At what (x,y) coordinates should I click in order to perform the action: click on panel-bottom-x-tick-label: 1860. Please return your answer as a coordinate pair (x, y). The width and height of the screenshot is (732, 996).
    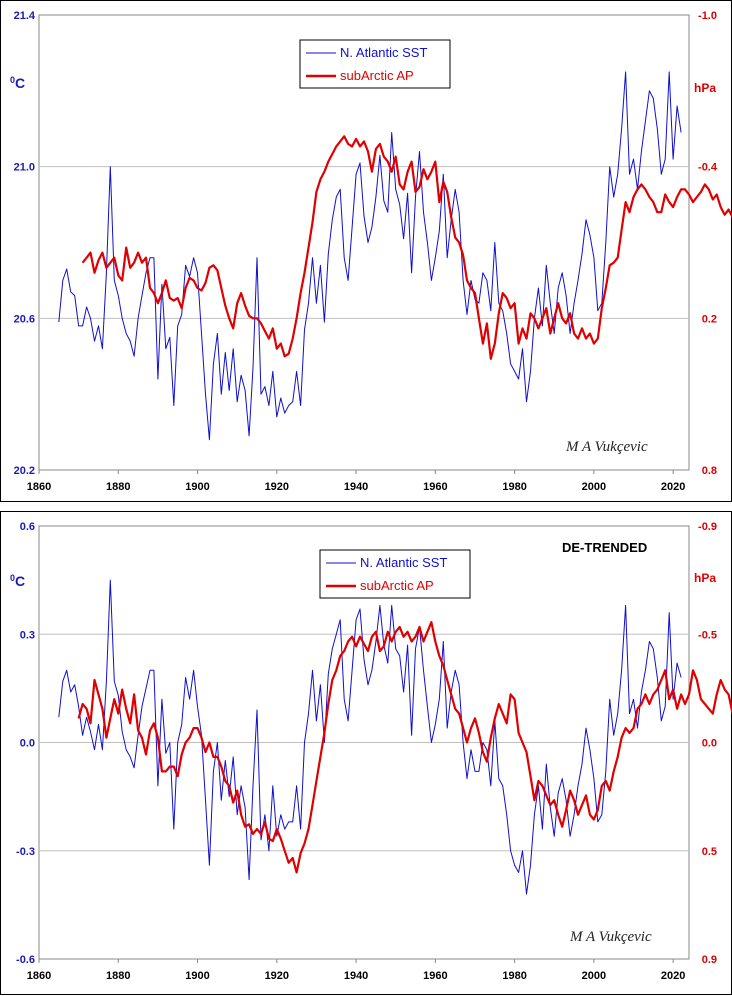
    Looking at the image, I should click on (39, 976).